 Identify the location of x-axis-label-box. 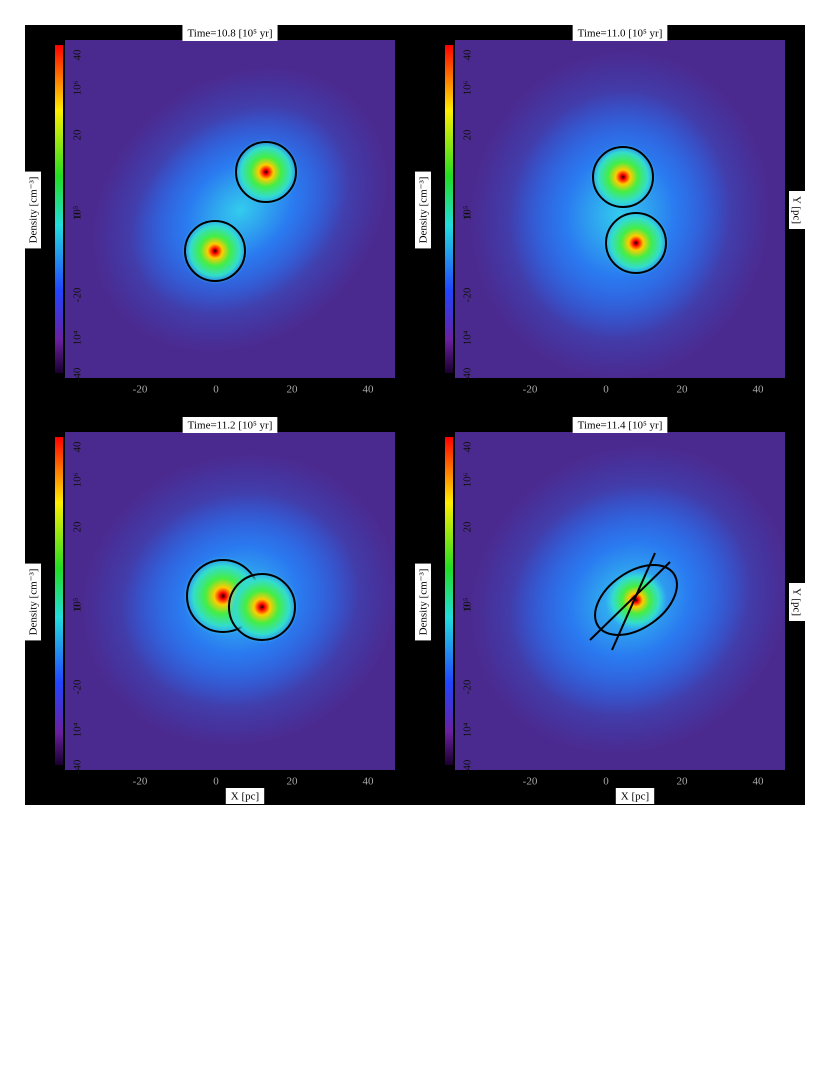
(245, 796).